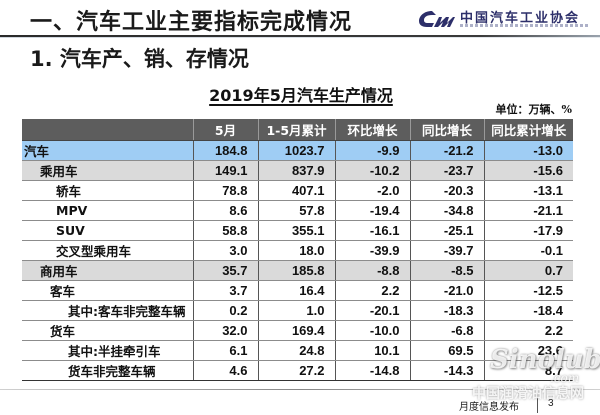 This screenshot has height=415, width=600. Describe the element at coordinates (226, 130) in the screenshot. I see `column-header-may: 5月` at that location.